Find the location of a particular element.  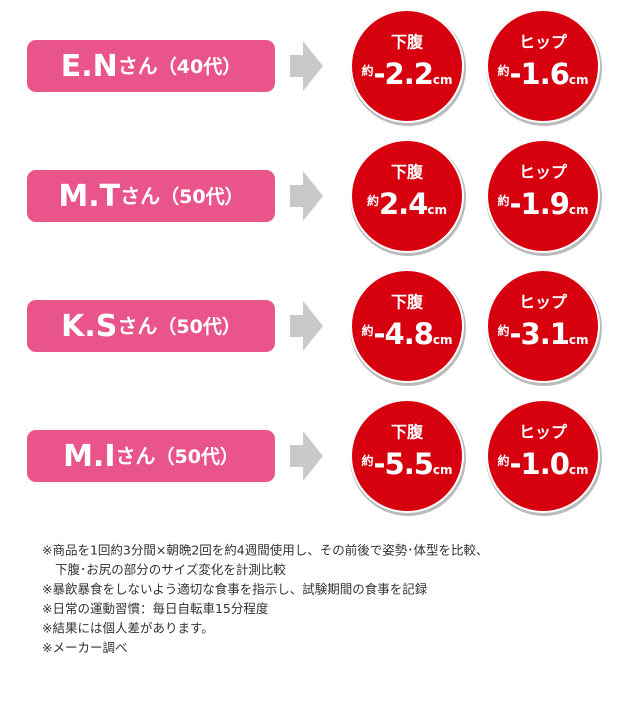

person-label: E.Nさん（40代） is located at coordinates (151, 66).